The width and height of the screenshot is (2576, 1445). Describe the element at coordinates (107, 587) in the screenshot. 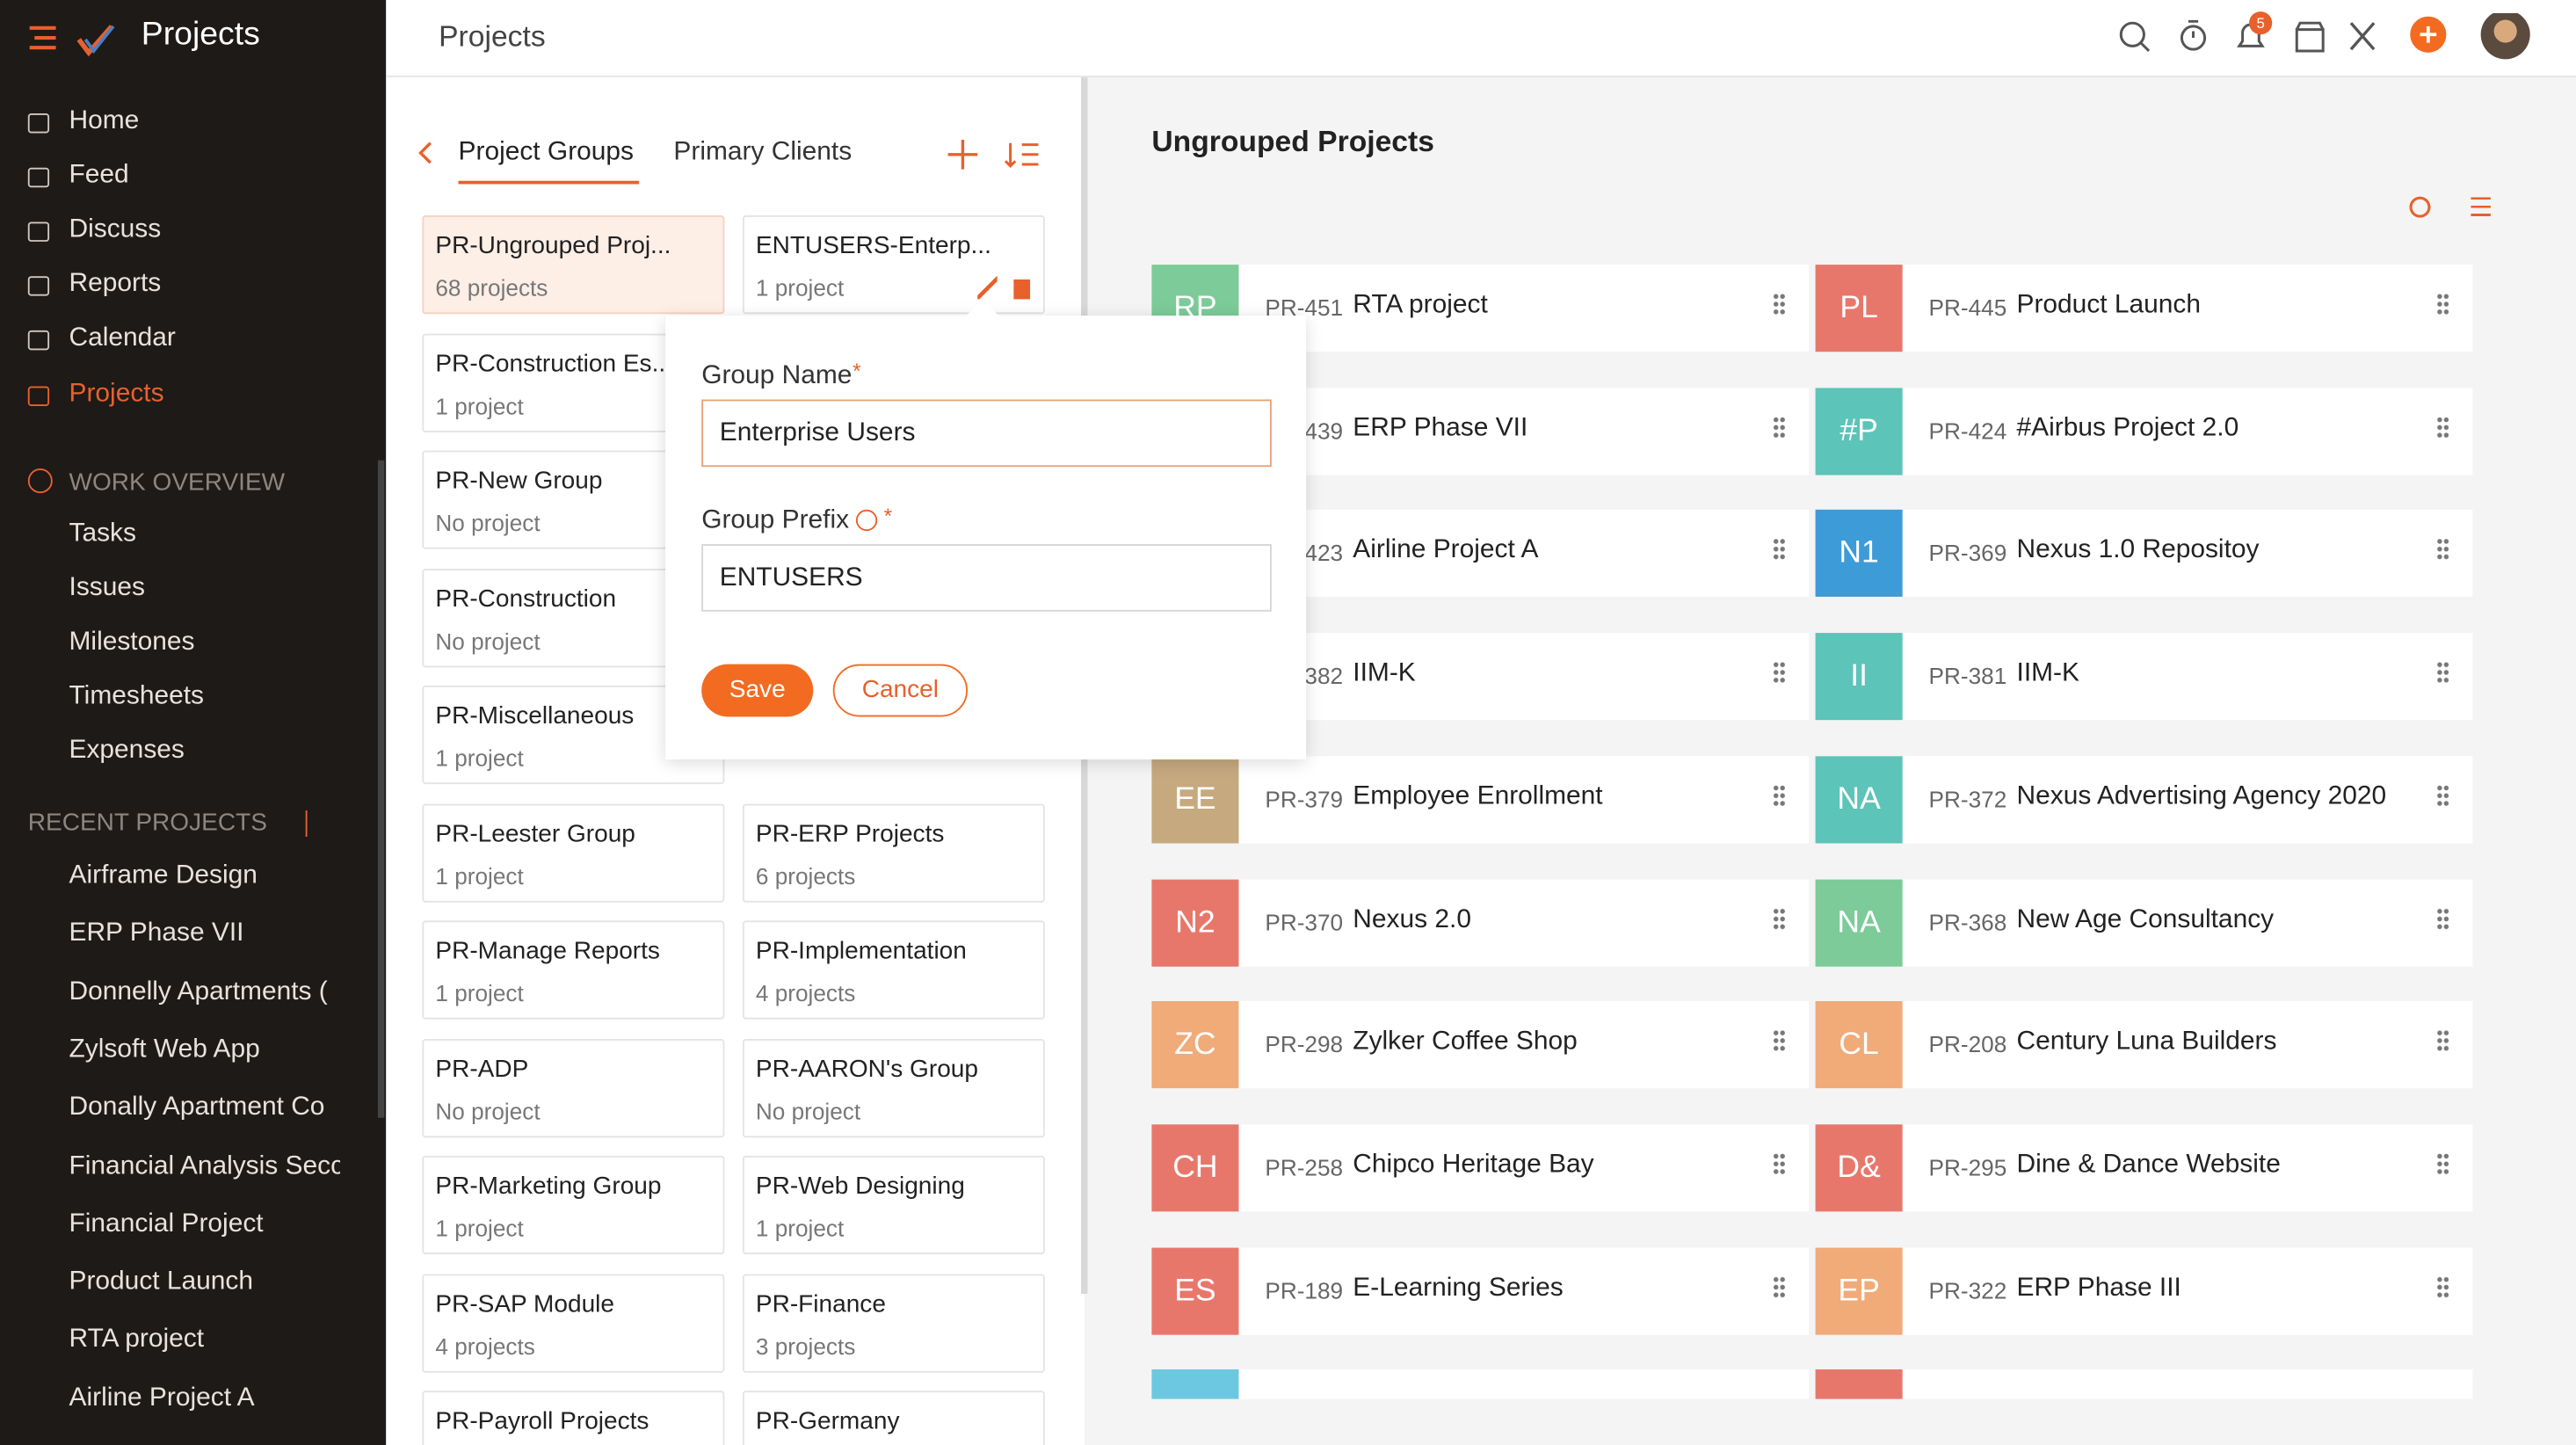

I see `nav-item: Issues` at that location.